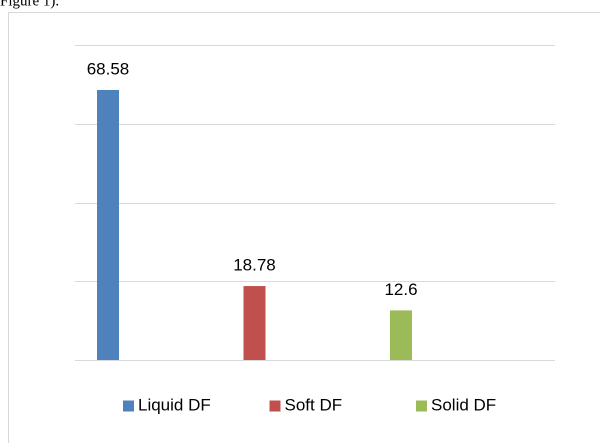  Describe the element at coordinates (400, 289) in the screenshot. I see `data-label: 12.6` at that location.